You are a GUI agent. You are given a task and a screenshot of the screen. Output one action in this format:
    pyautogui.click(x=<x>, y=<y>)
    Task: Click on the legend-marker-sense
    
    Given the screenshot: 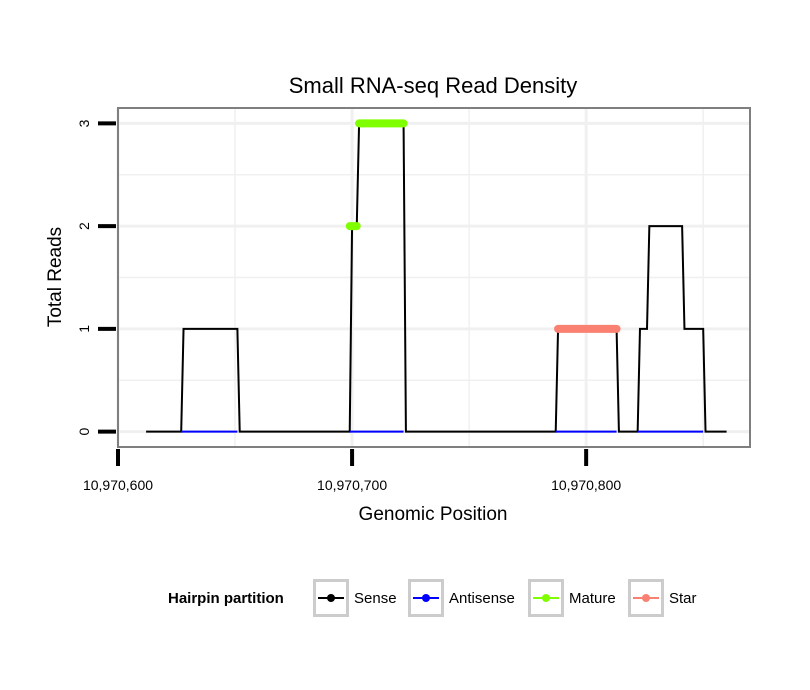 What is the action you would take?
    pyautogui.click(x=331, y=598)
    